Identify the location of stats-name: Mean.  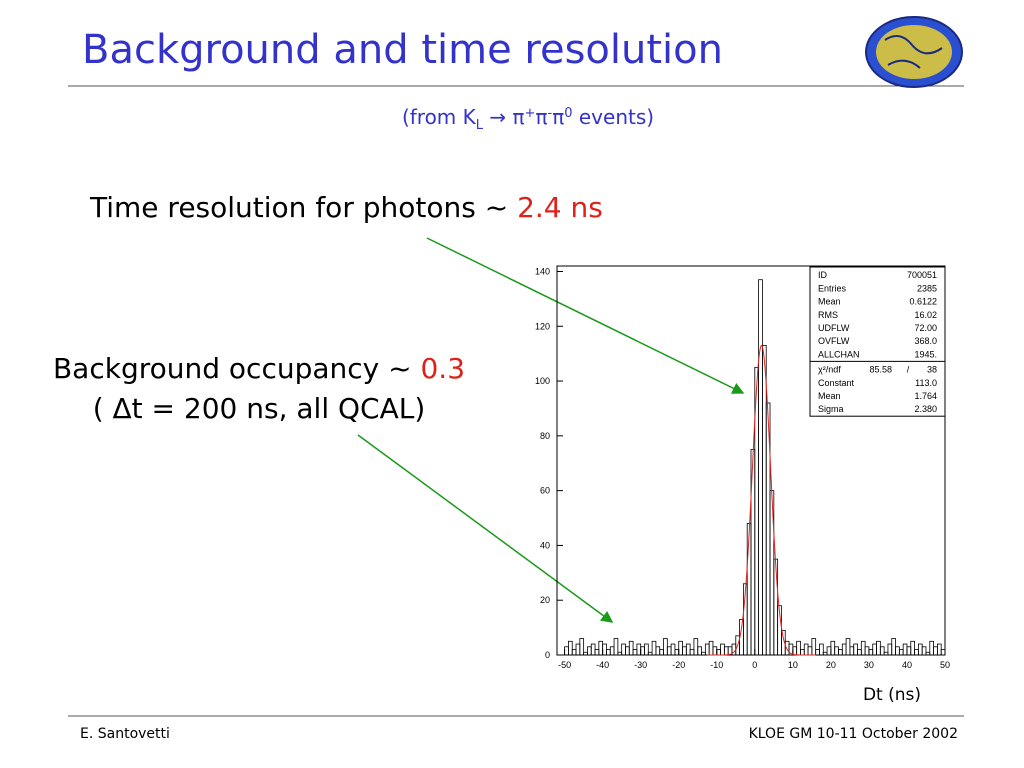
(829, 302).